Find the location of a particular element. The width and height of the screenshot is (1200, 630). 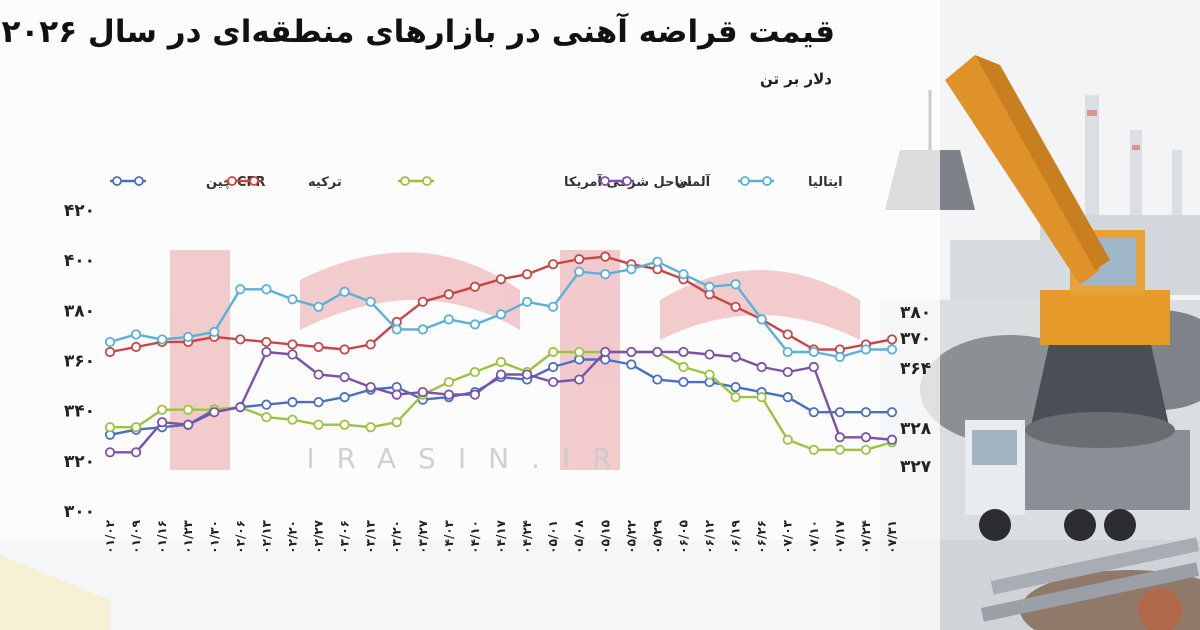

x-tick-label: ۰۳/۱۳ is located at coordinates (371, 536).